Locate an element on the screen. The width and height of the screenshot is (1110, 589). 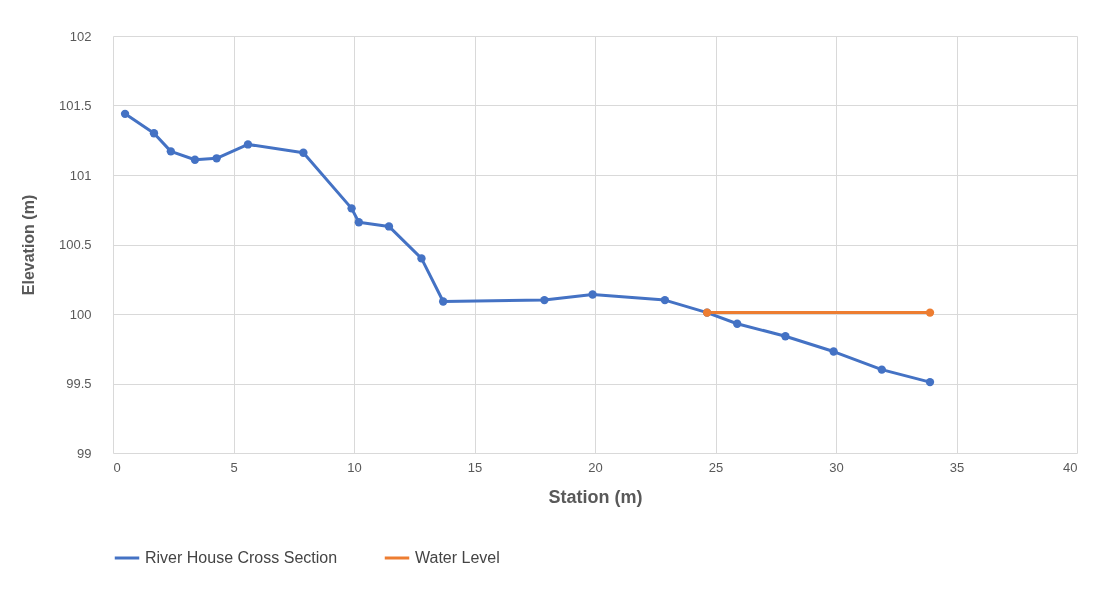
x-tick-label: 25 is located at coordinates (716, 467).